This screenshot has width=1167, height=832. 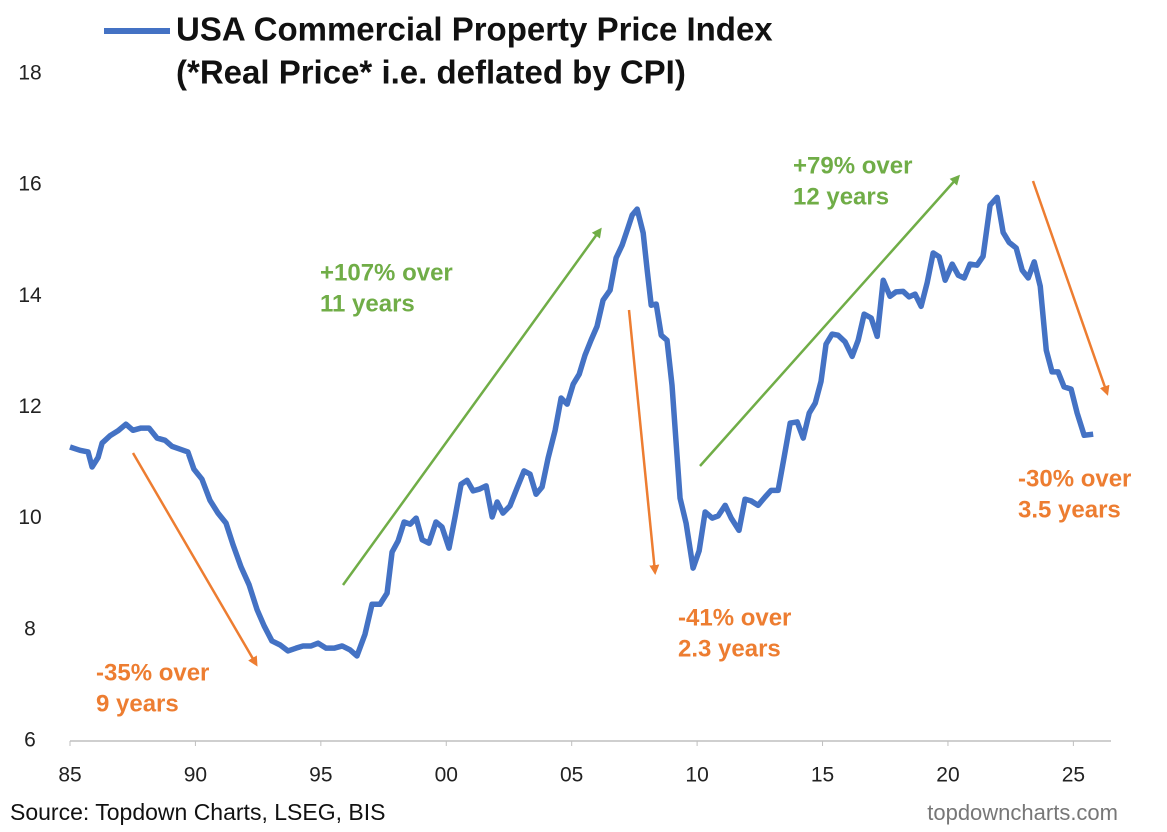 I want to click on x-tick-label: 00, so click(x=446, y=775).